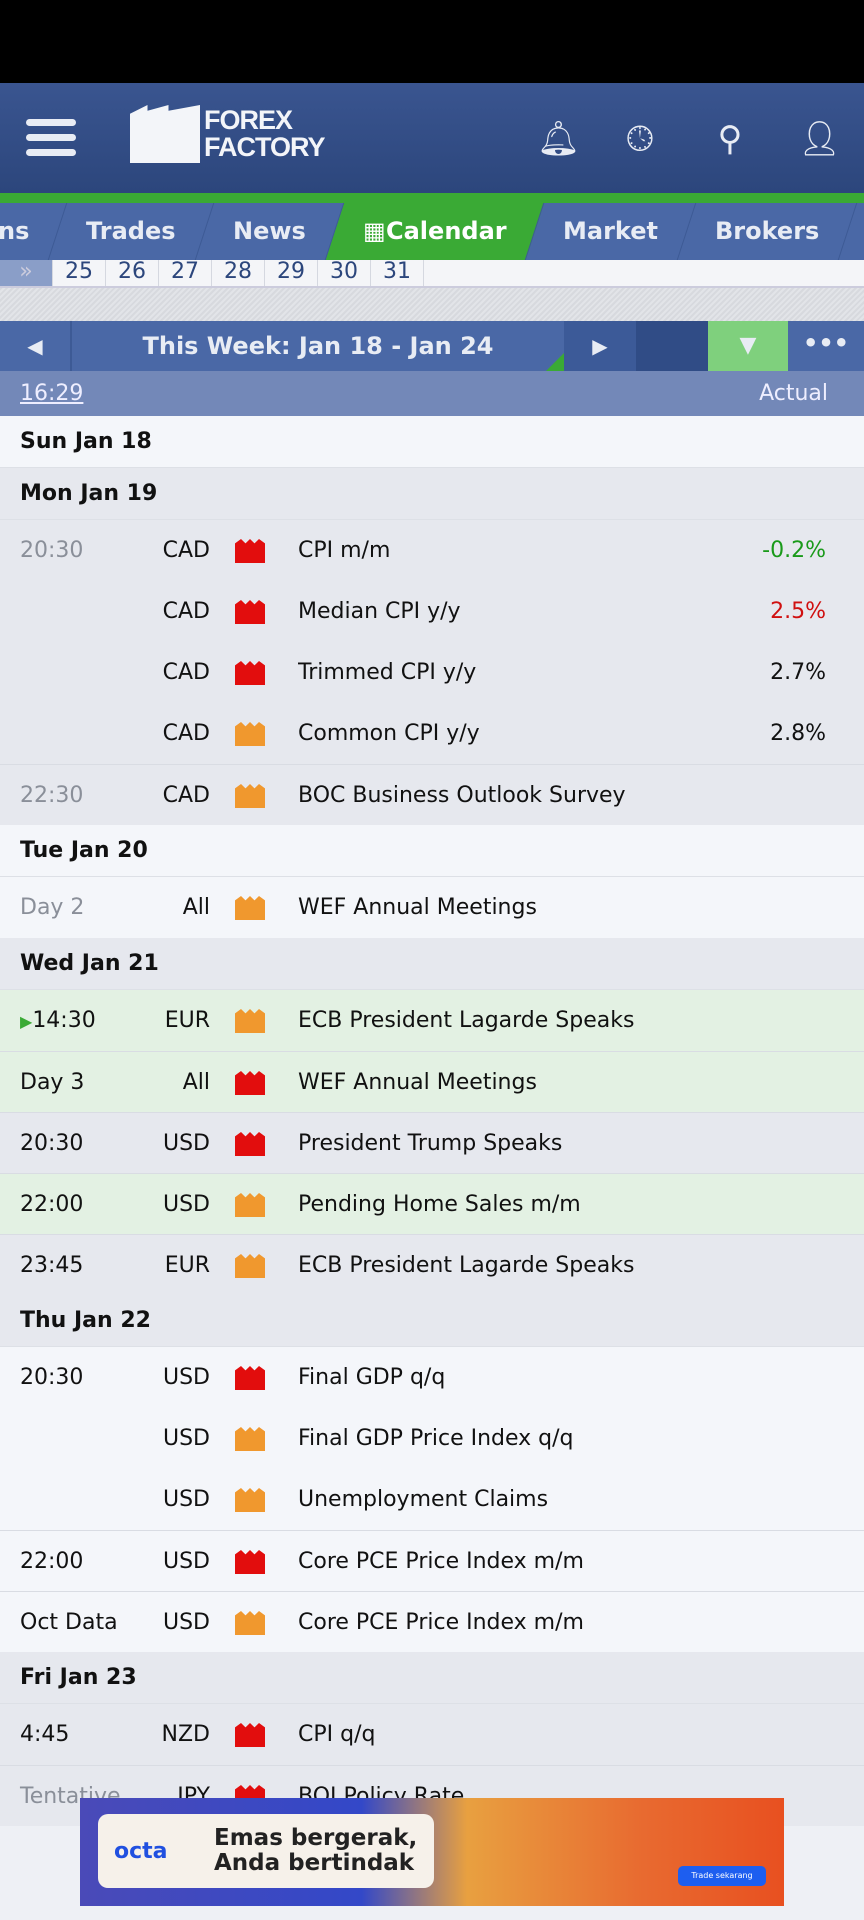 The image size is (864, 1920). I want to click on event-time-text: 20:30, so click(52, 550).